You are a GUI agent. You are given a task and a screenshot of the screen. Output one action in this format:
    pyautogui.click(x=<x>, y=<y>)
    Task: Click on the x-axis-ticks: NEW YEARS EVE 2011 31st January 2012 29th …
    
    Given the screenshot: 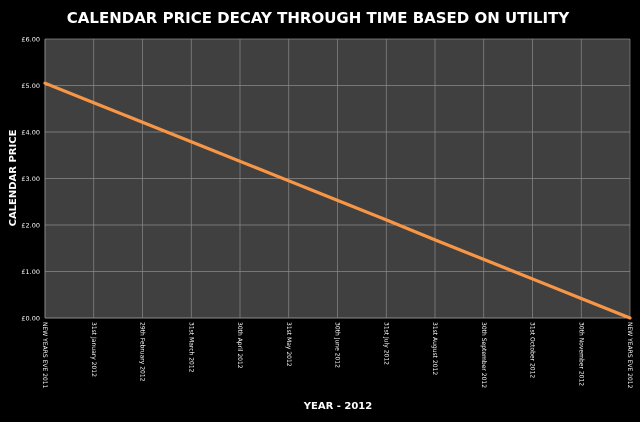 What is the action you would take?
    pyautogui.click(x=337, y=355)
    